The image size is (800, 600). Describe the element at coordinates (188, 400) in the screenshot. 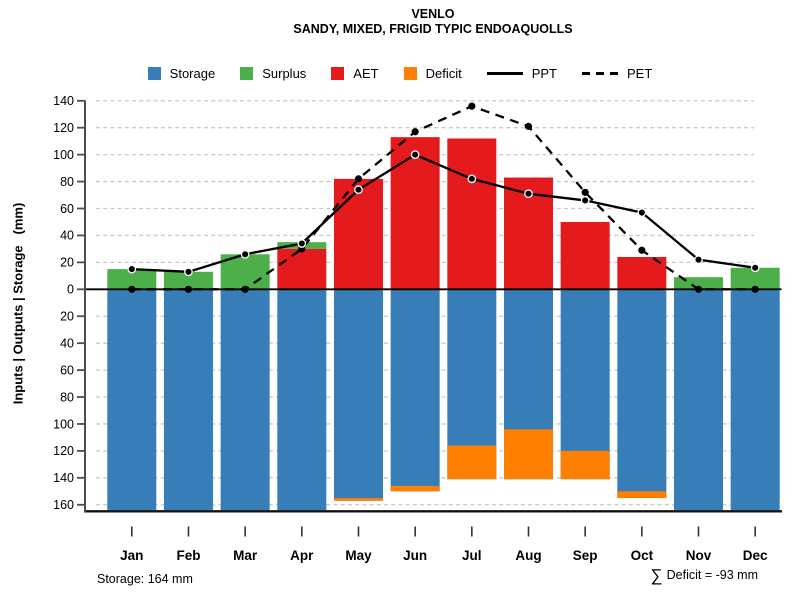

I see `storage-bar-feb` at that location.